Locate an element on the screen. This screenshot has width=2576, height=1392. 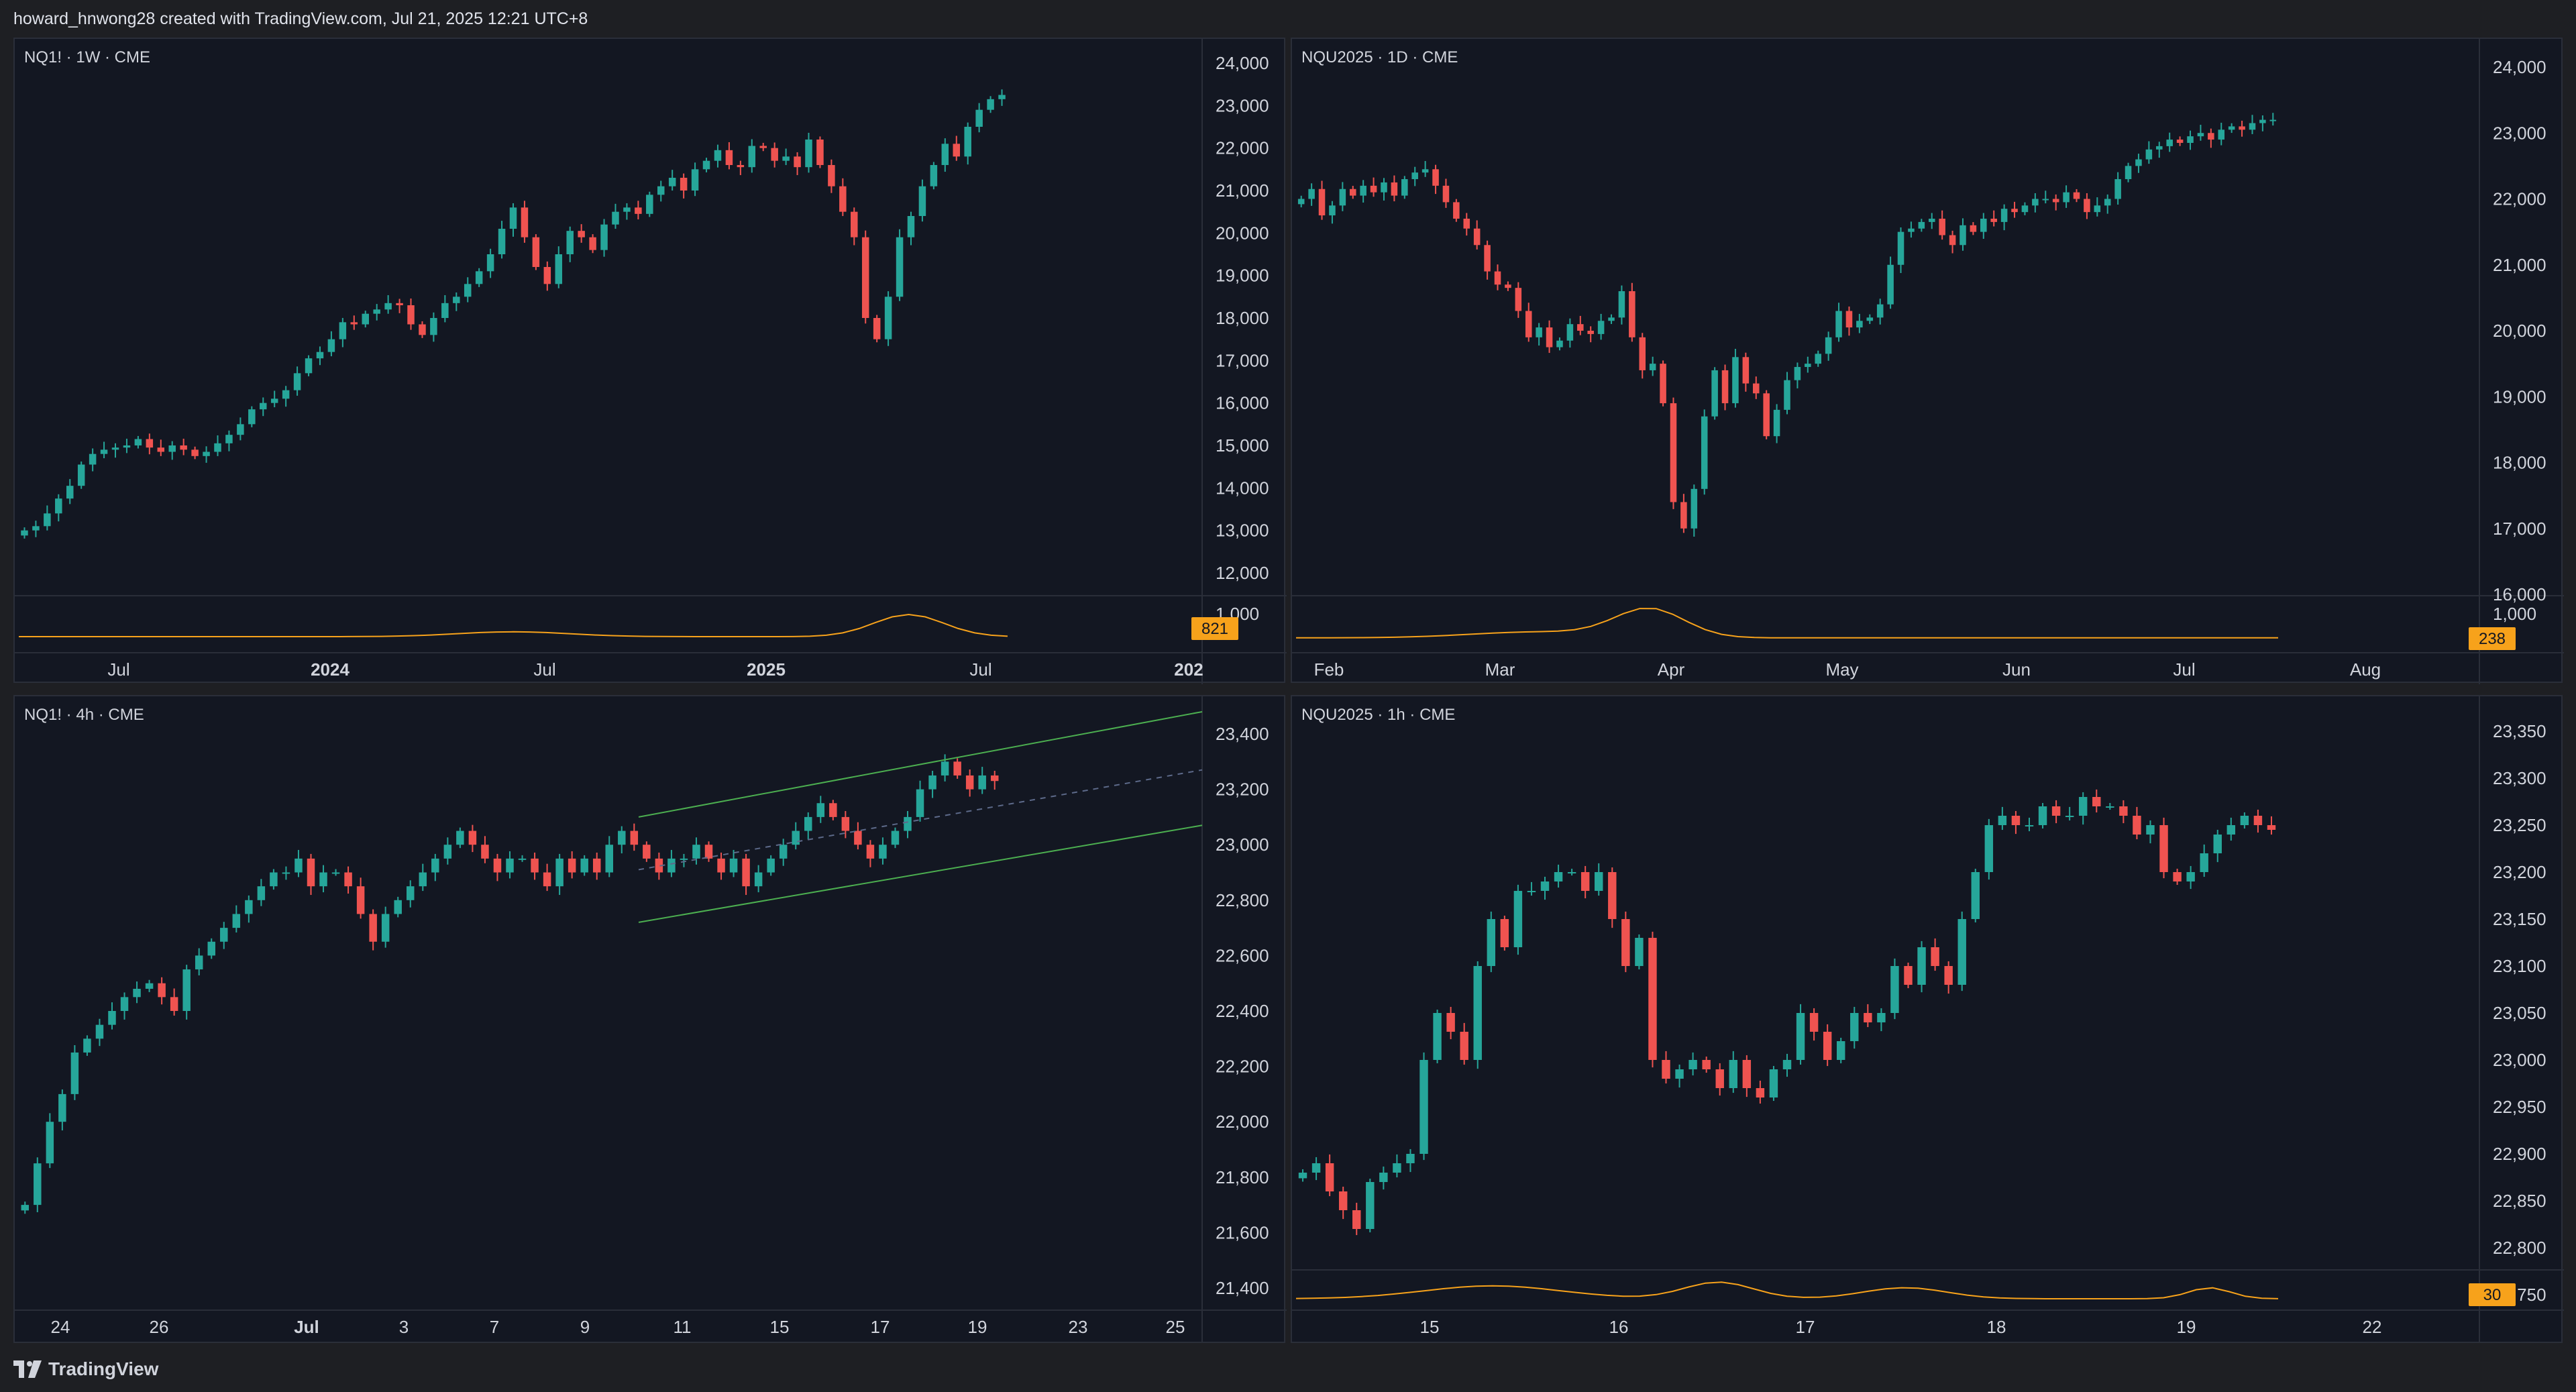
price-tick-label: 24,000 is located at coordinates (1242, 63).